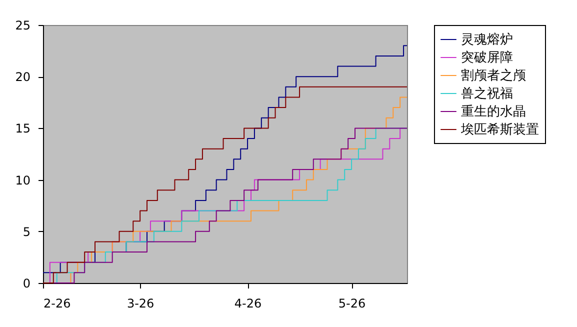 The width and height of the screenshot is (577, 327). Describe the element at coordinates (493, 112) in the screenshot. I see `legend-label: 重生的水晶` at that location.